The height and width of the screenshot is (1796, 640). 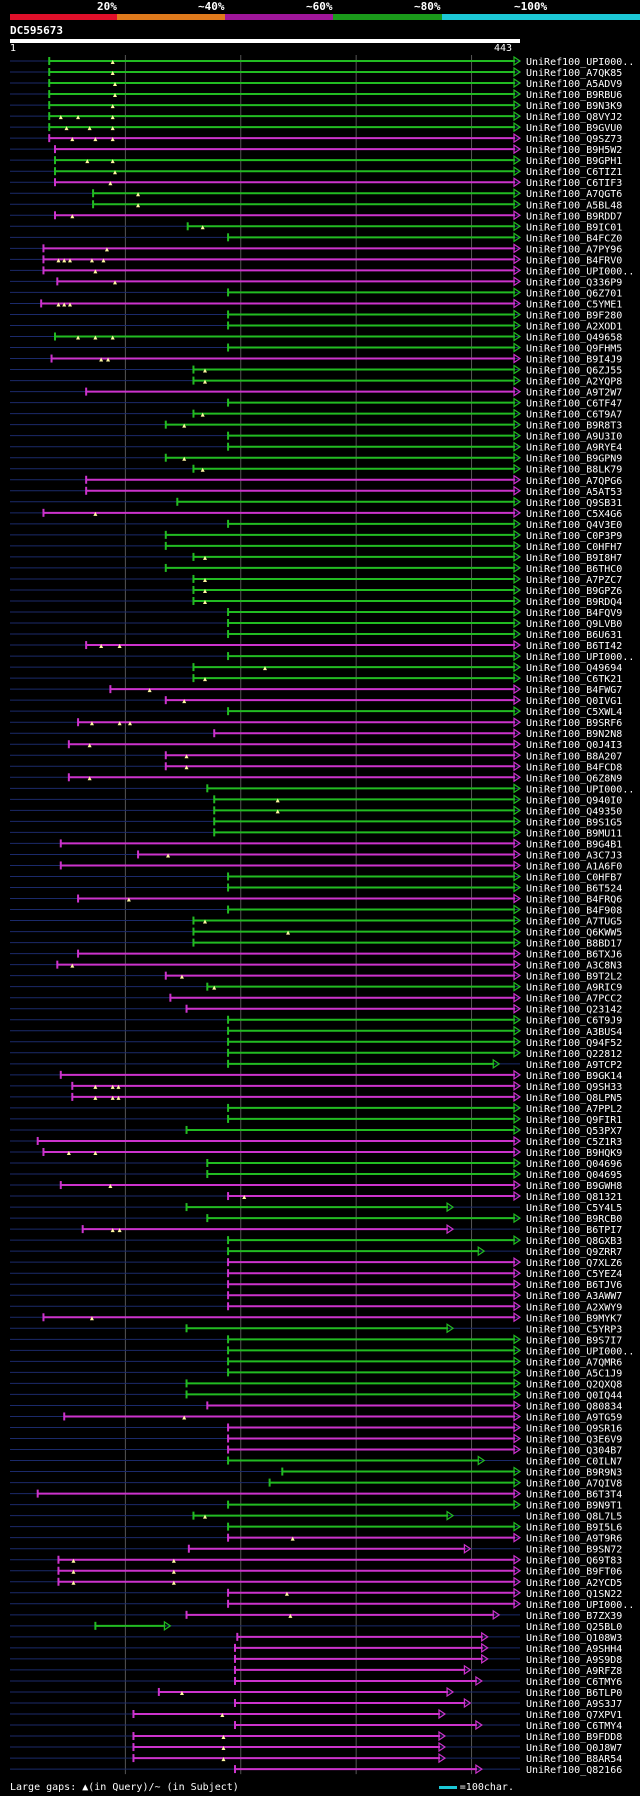 I want to click on hit-label: UniRef100_B8A207, so click(x=574, y=756).